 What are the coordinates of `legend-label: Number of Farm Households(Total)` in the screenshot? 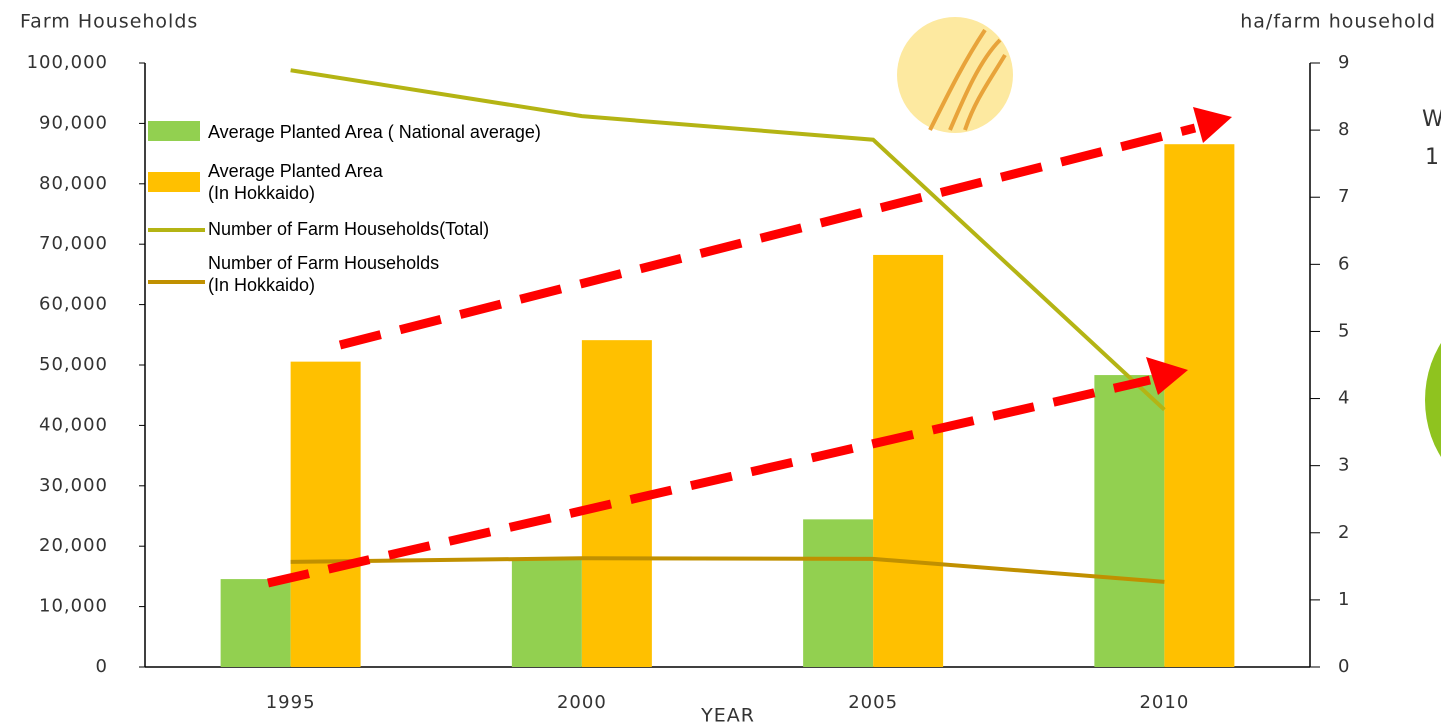 It's located at (349, 229).